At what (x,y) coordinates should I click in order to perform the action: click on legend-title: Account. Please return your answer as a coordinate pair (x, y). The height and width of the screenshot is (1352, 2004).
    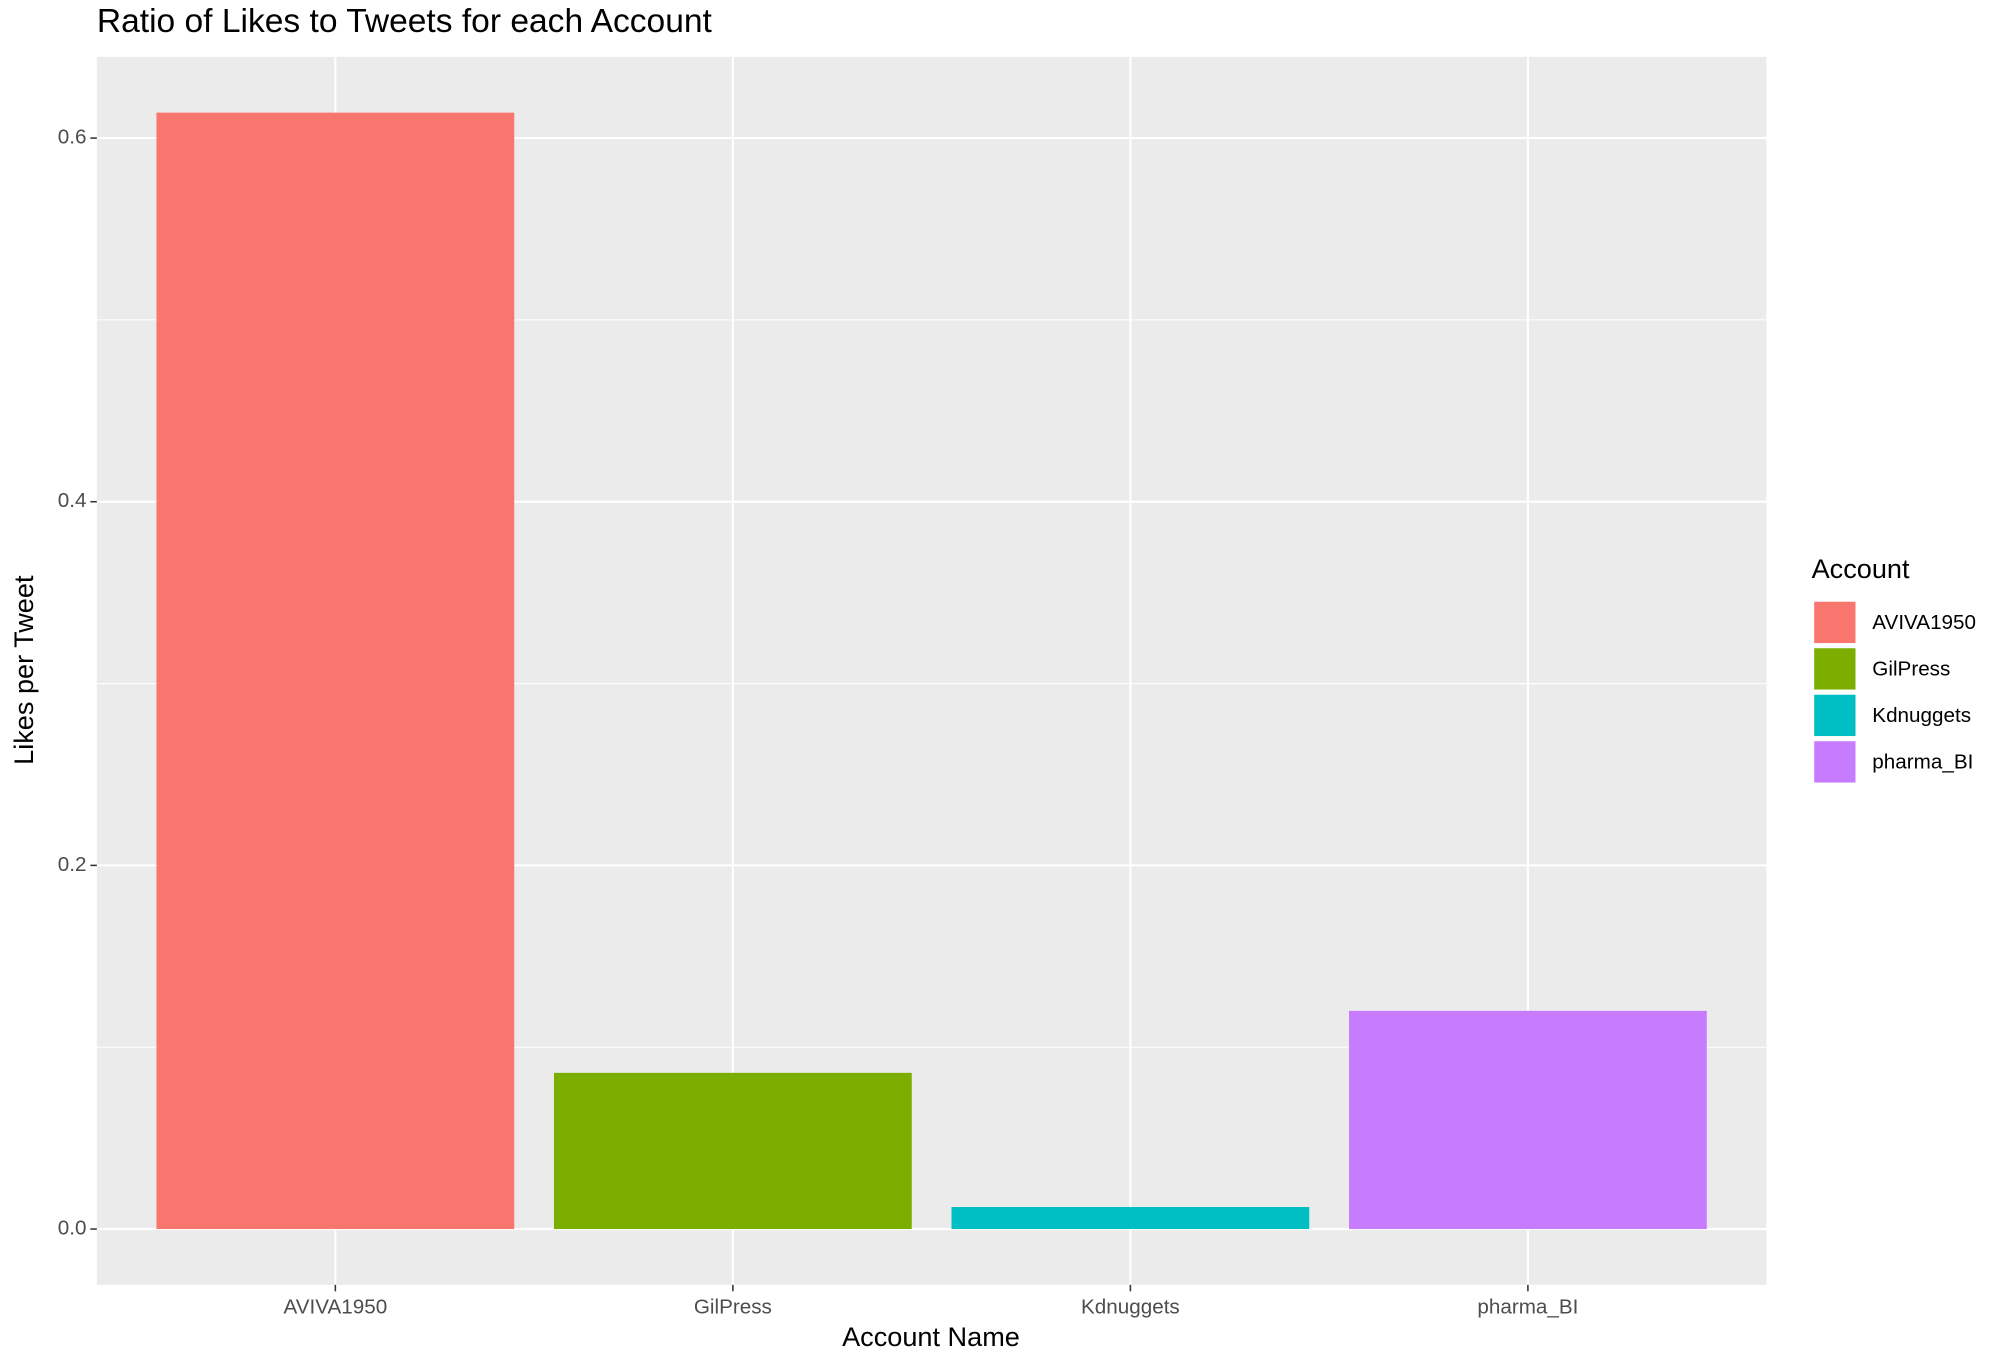
    Looking at the image, I should click on (1861, 568).